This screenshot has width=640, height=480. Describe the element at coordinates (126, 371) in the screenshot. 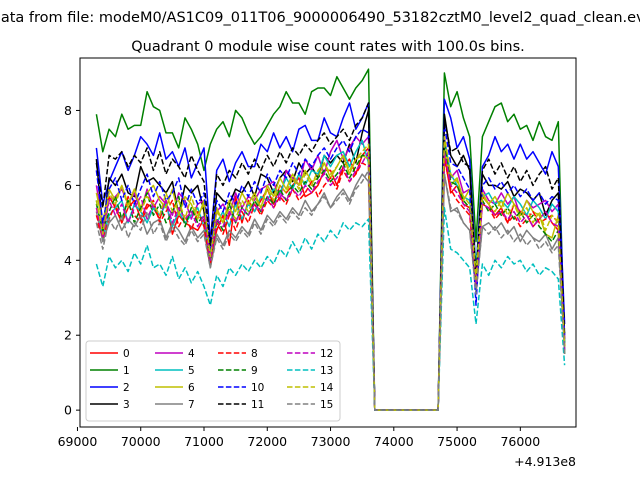

I see `legend-label-1: 1` at that location.